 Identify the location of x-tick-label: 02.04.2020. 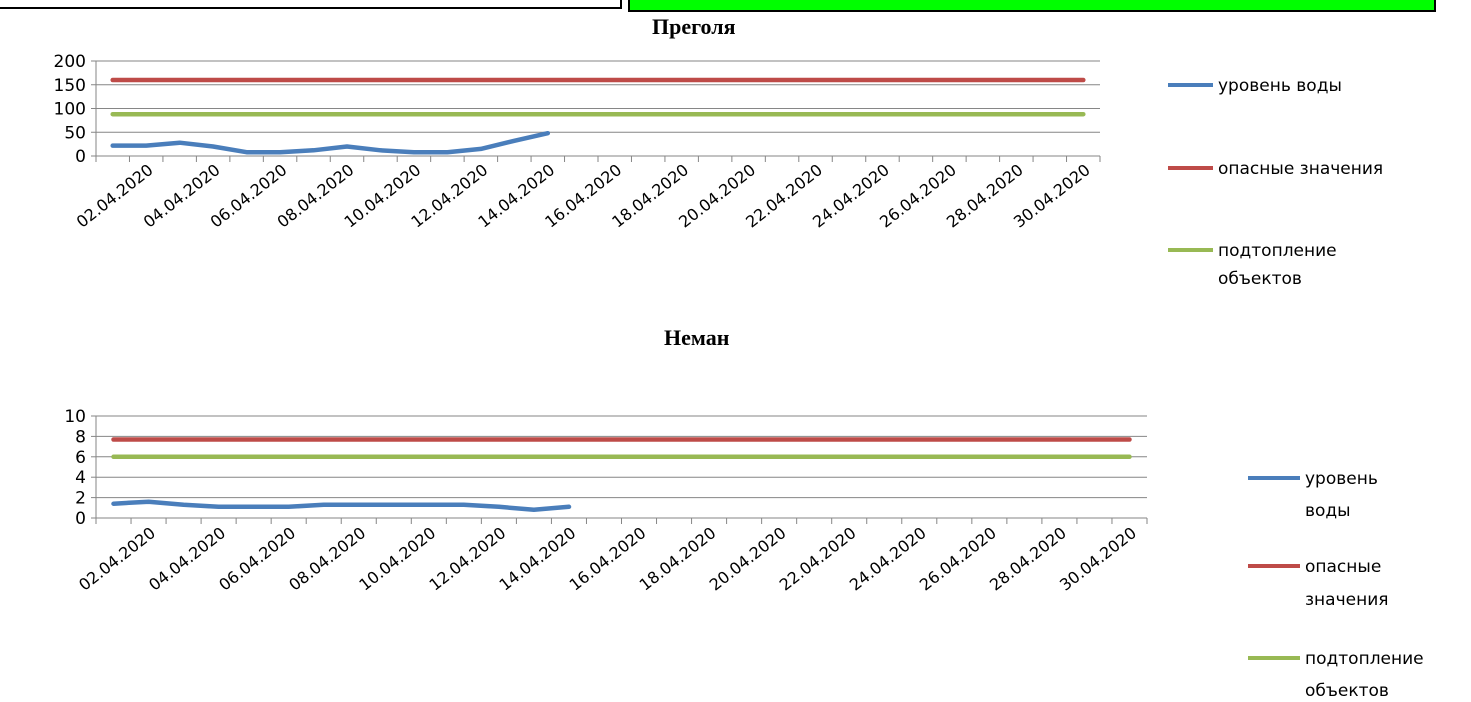
(117, 558).